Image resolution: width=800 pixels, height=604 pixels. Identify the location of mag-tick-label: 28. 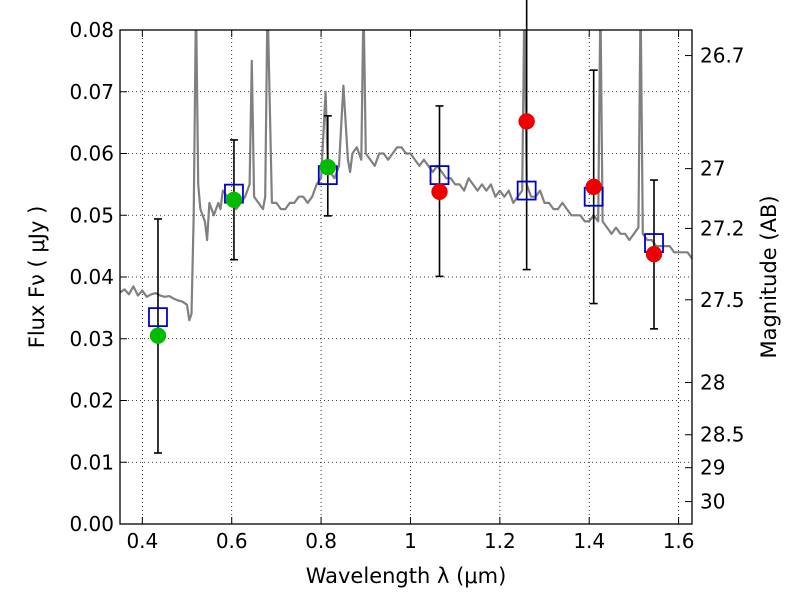
(712, 383).